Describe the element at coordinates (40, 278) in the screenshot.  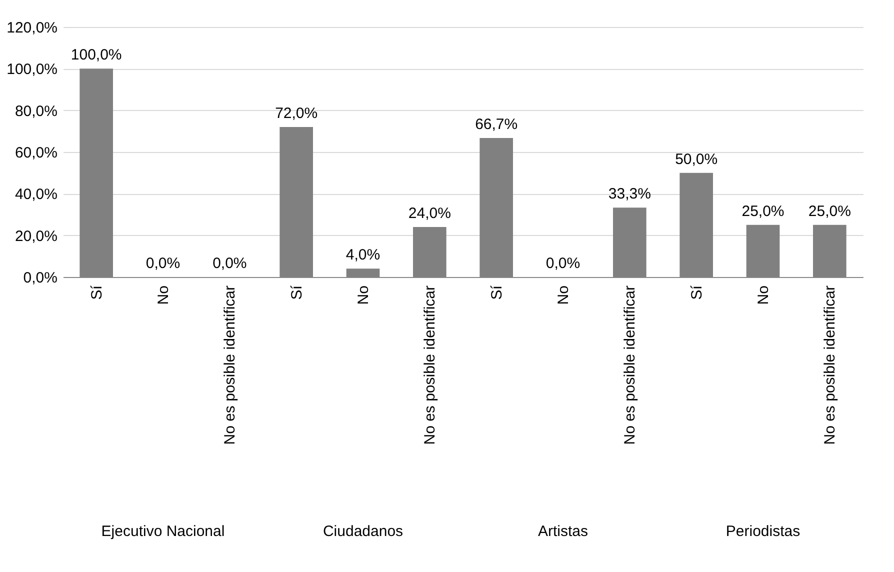
I see `y-tick-label: 0,0%` at that location.